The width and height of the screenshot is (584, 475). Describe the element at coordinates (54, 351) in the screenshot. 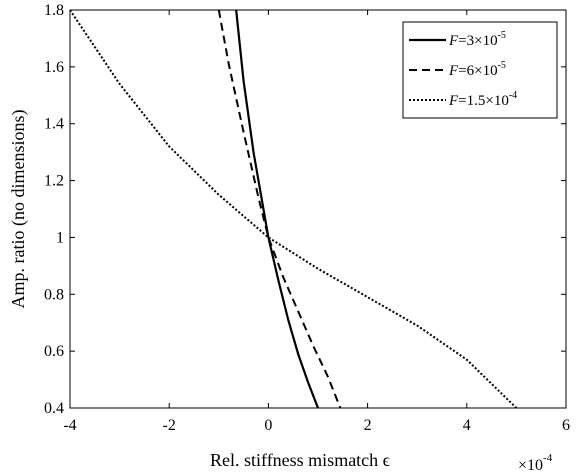

I see `y-tick-label: 0.6` at that location.